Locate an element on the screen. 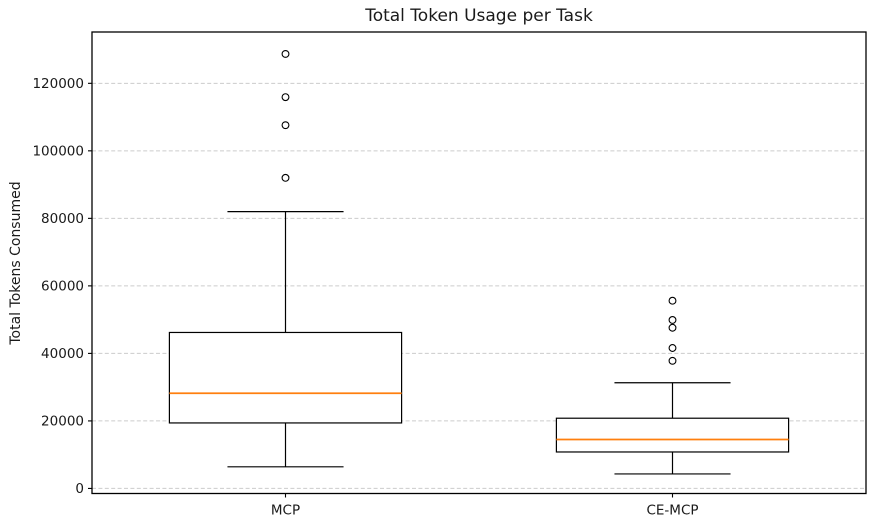 The width and height of the screenshot is (876, 528). y-tick-label: 40000 is located at coordinates (62, 354).